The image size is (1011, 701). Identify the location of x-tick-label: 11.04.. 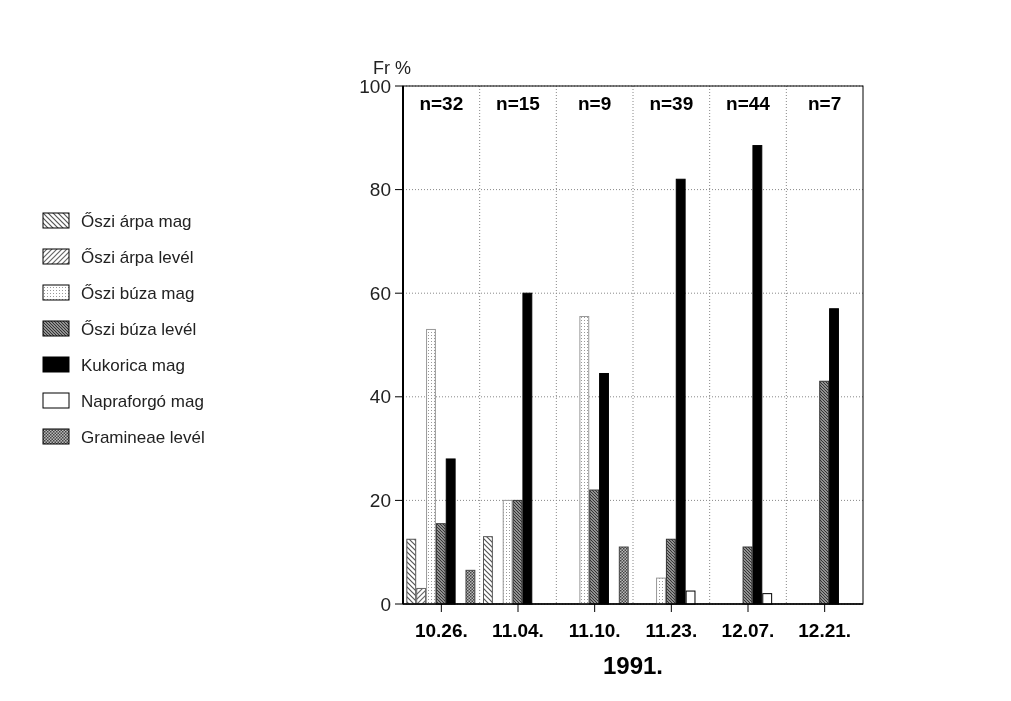
(518, 630).